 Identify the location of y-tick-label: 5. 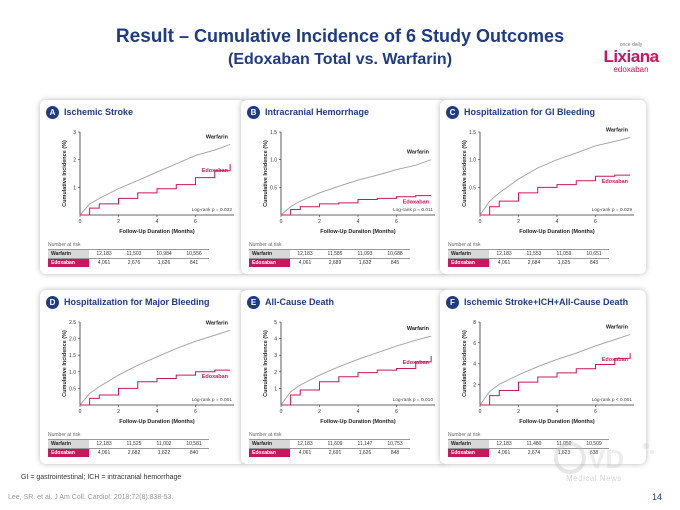
(275, 323).